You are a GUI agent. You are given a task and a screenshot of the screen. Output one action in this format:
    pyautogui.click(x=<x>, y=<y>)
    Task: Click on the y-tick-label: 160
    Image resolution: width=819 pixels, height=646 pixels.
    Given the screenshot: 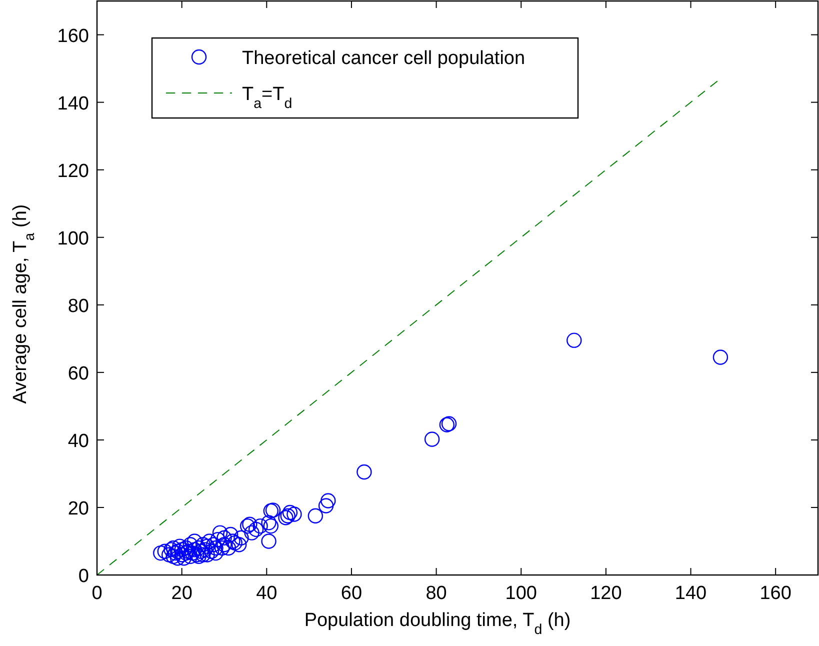 What is the action you would take?
    pyautogui.click(x=73, y=36)
    